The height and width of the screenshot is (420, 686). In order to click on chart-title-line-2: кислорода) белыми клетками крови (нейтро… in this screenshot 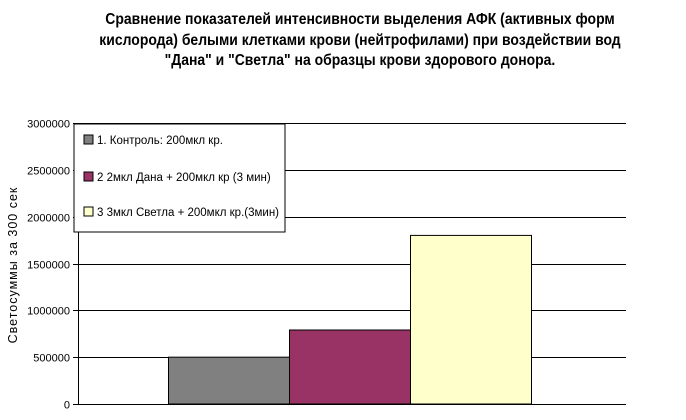, I will do `click(360, 40)`.